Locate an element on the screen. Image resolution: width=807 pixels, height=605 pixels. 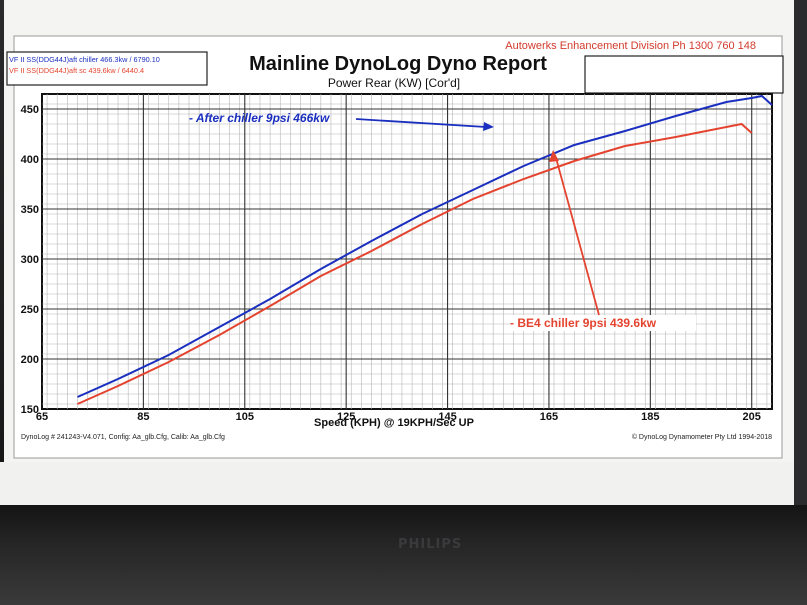
x-axis-label: Speed (KPH) @ 19KPH/Sec UP is located at coordinates (394, 423).